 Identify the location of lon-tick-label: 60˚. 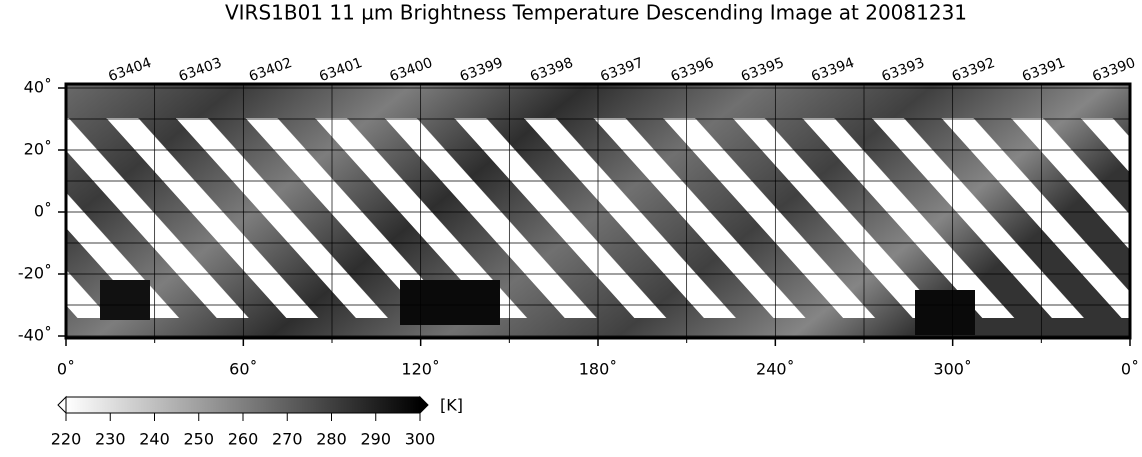
(243, 369).